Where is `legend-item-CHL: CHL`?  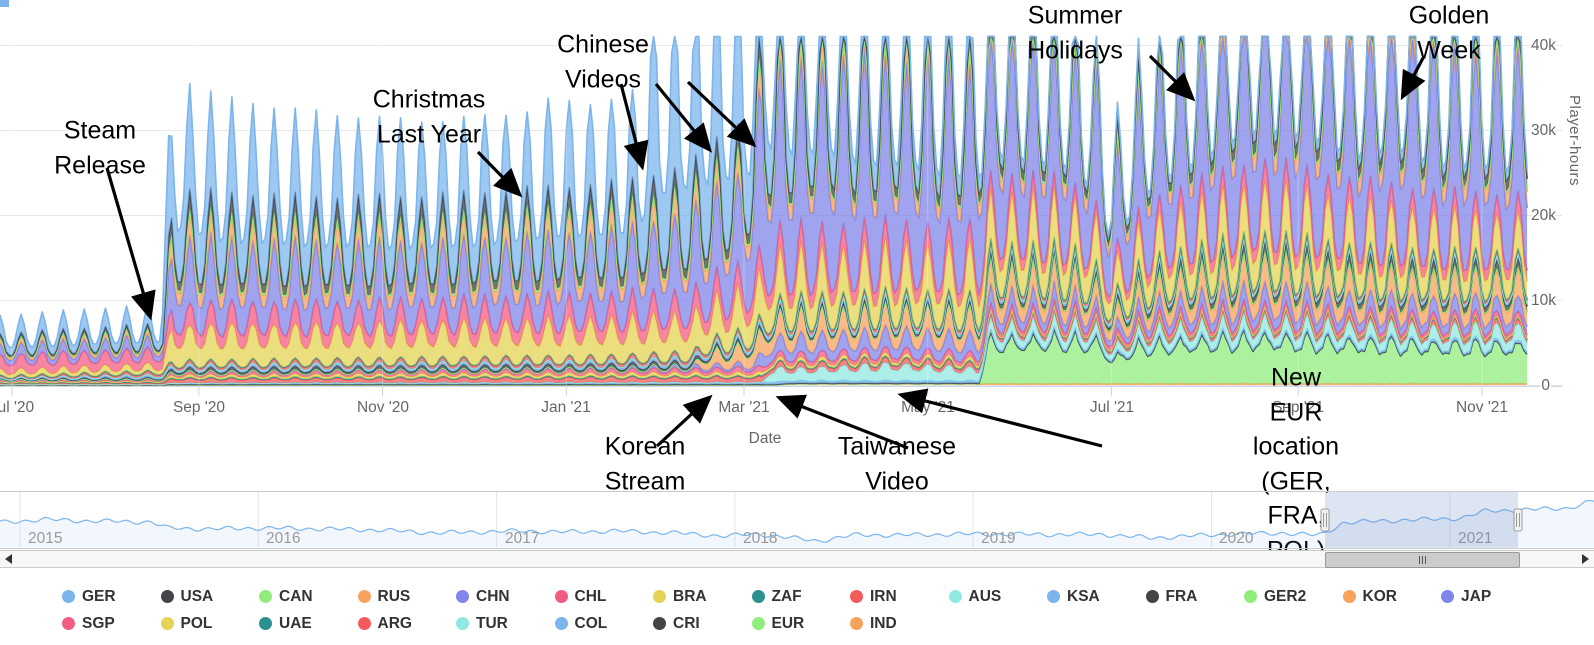
legend-item-CHL: CHL is located at coordinates (604, 597).